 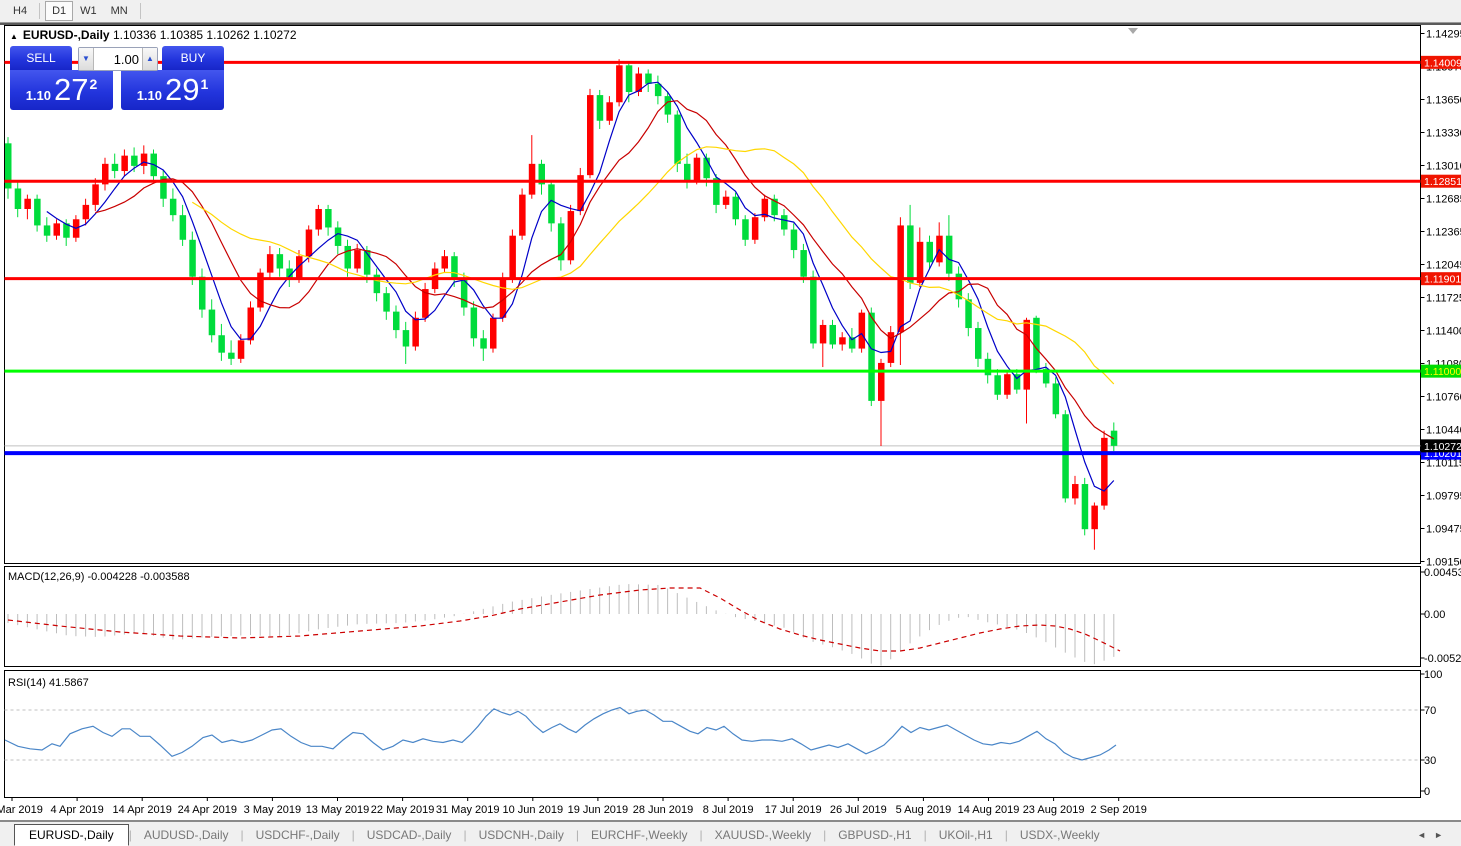 What do you see at coordinates (181, 35) in the screenshot?
I see `ohlc-high: 1.10385` at bounding box center [181, 35].